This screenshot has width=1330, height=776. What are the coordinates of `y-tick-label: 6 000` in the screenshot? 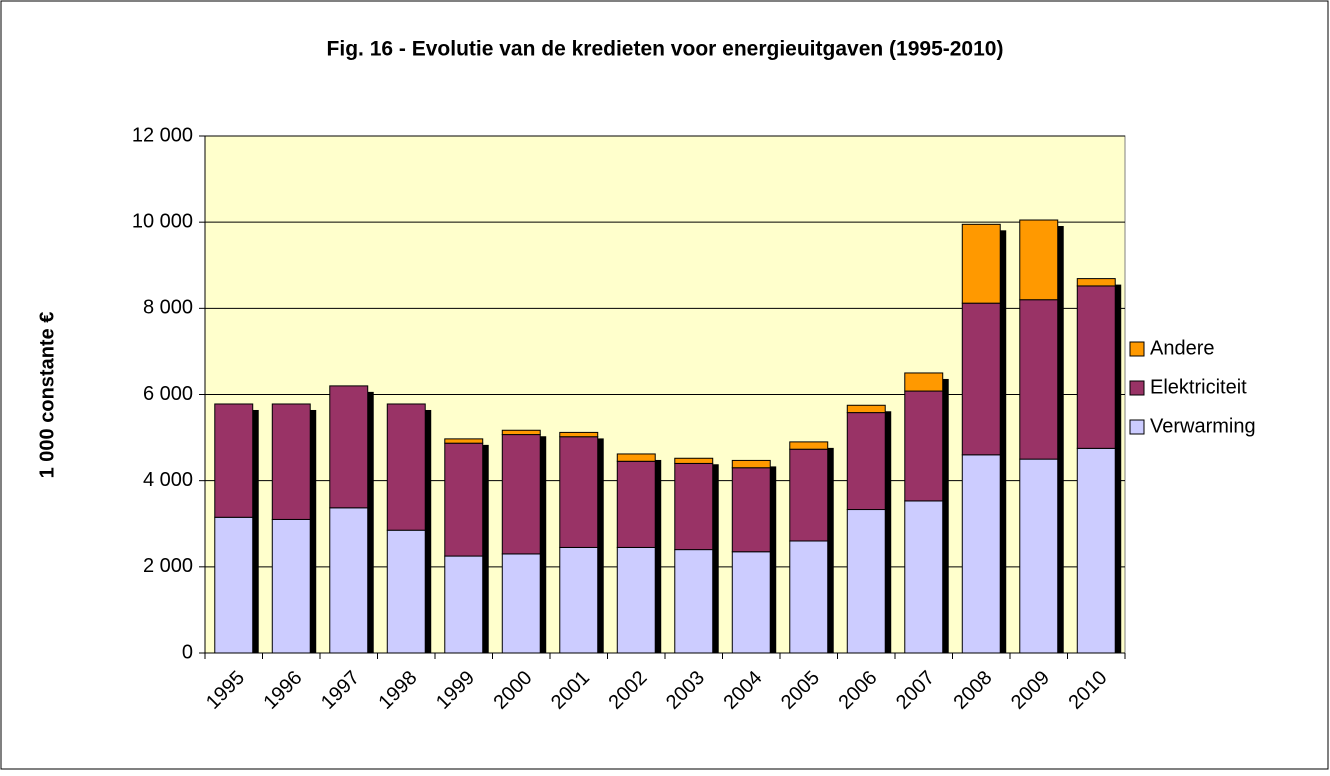 It's located at (168, 394).